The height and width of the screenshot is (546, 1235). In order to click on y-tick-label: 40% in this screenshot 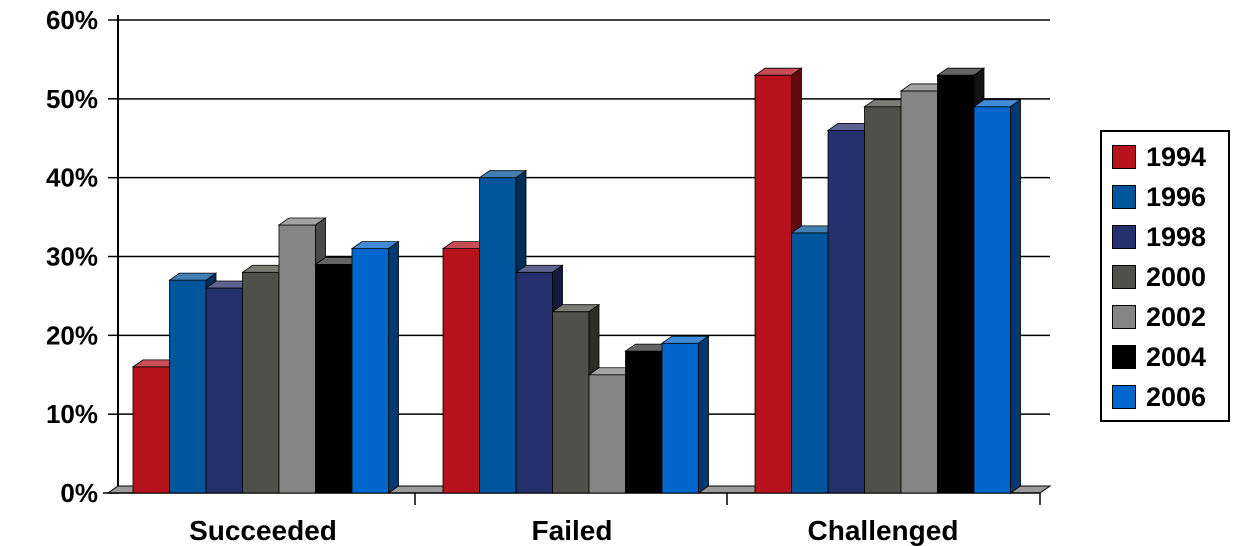, I will do `click(72, 178)`.